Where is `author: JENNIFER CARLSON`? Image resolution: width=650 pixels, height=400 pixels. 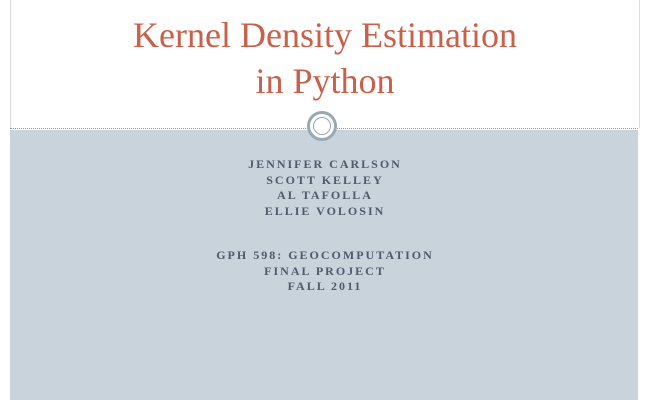
author: JENNIFER CARLSON is located at coordinates (325, 164).